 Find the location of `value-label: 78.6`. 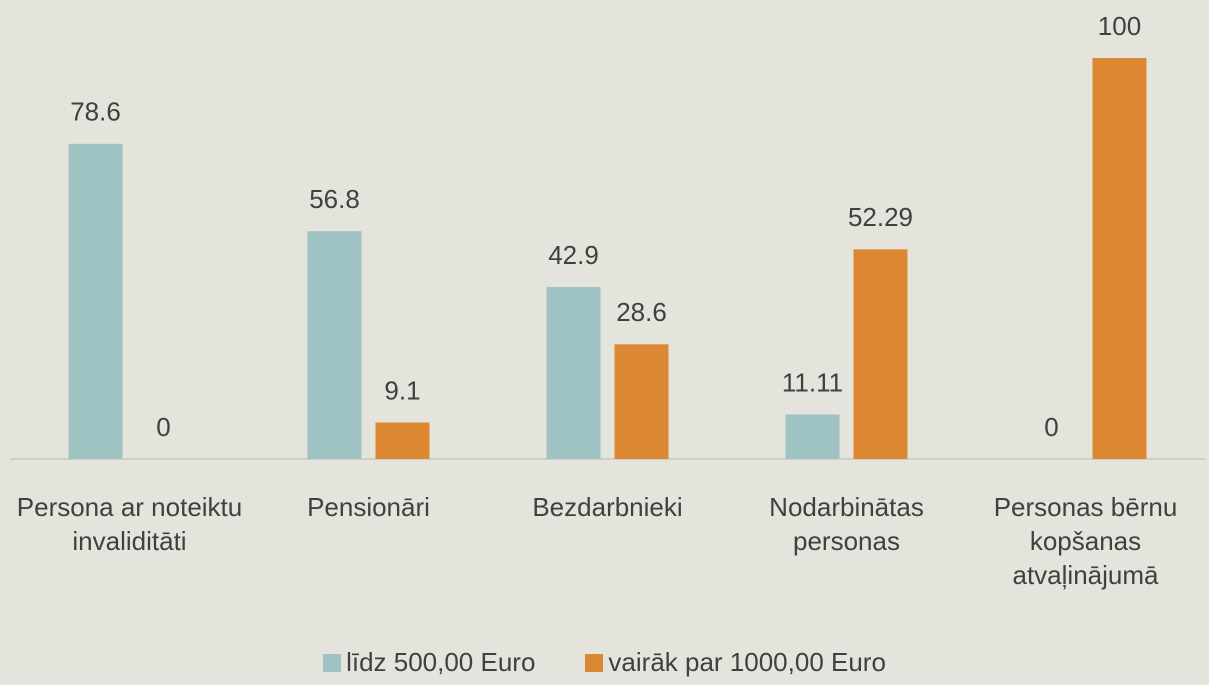

value-label: 78.6 is located at coordinates (95, 112).